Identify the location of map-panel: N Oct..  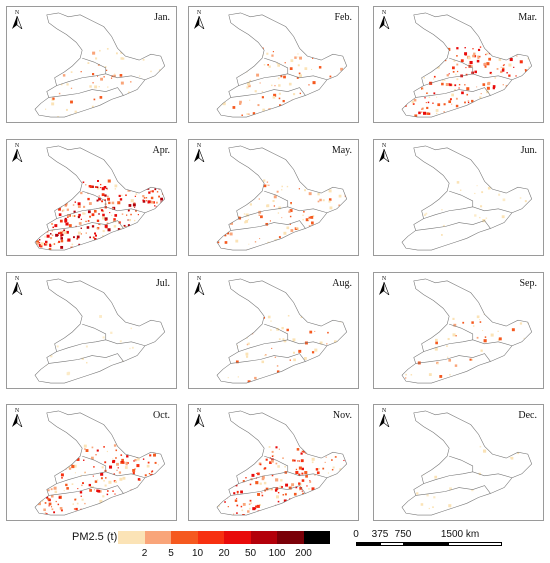
(91, 462).